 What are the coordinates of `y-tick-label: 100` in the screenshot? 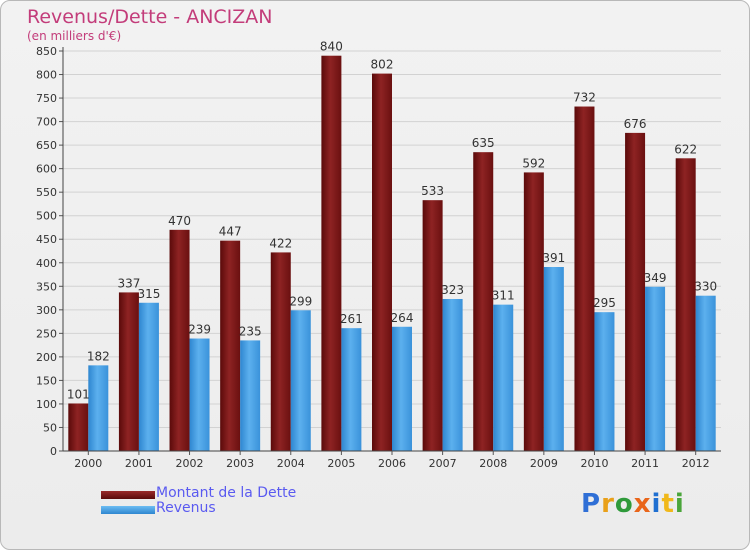 It's located at (46, 404).